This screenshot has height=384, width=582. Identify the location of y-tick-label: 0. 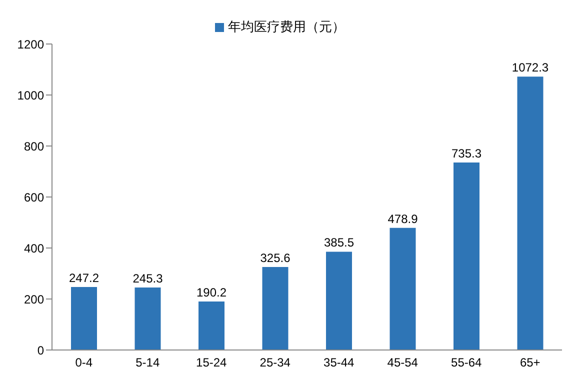
(40, 350).